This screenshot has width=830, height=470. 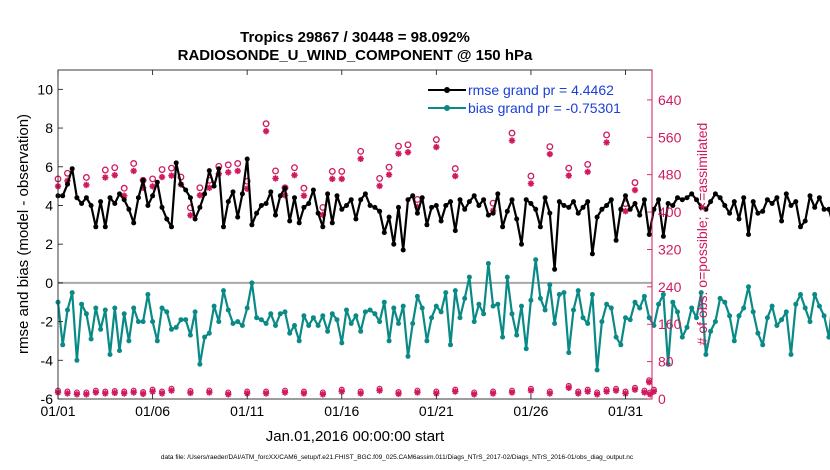 I want to click on y-left-tick-label-4: 2, so click(x=49, y=244).